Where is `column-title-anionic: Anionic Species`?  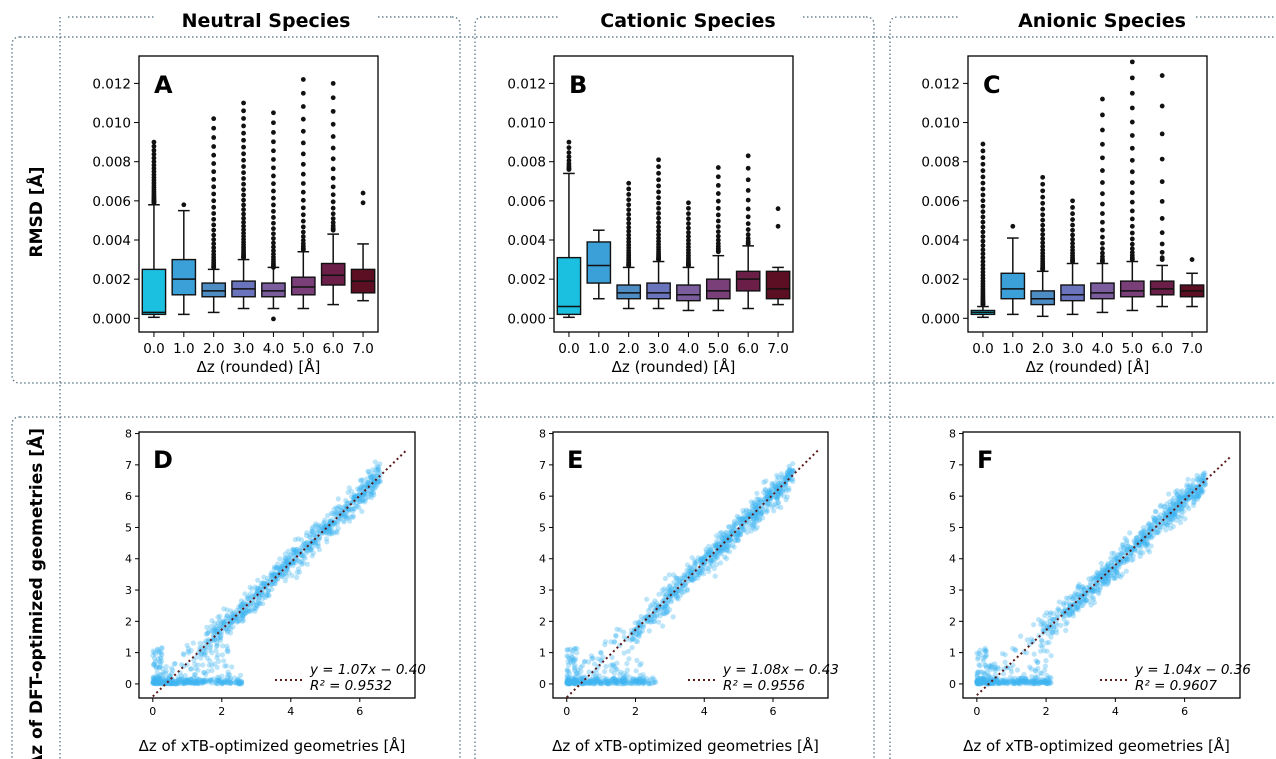
column-title-anionic: Anionic Species is located at coordinates (1102, 21).